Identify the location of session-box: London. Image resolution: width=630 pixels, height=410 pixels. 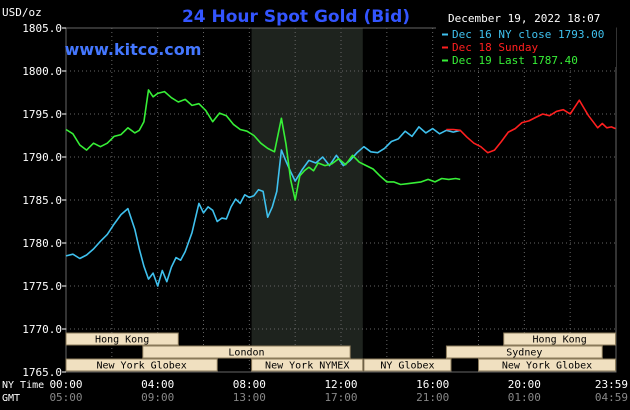
(246, 352).